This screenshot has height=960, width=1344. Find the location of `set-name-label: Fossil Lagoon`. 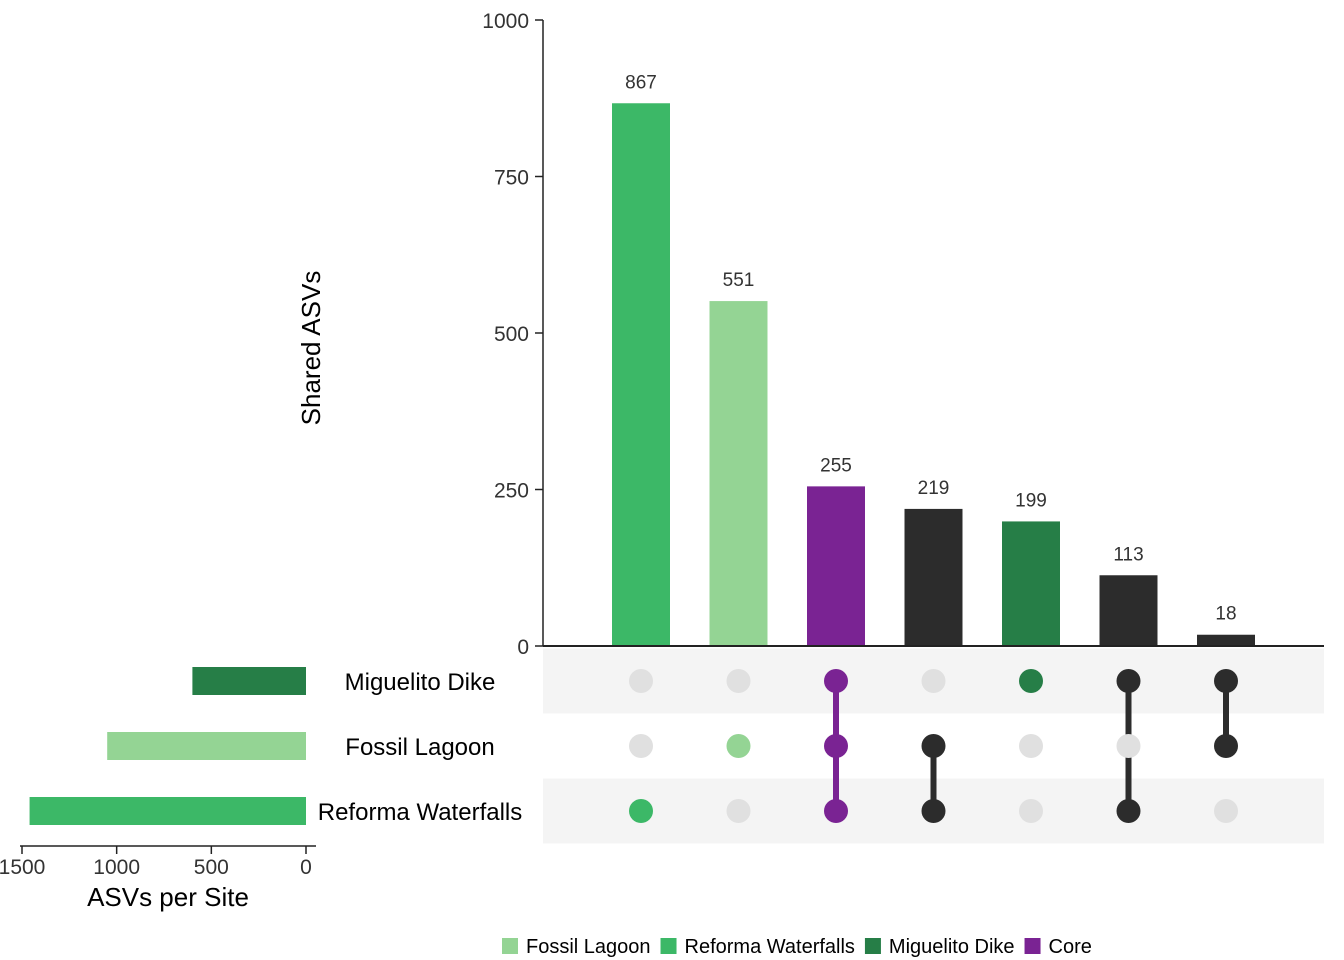

set-name-label: Fossil Lagoon is located at coordinates (419, 747).